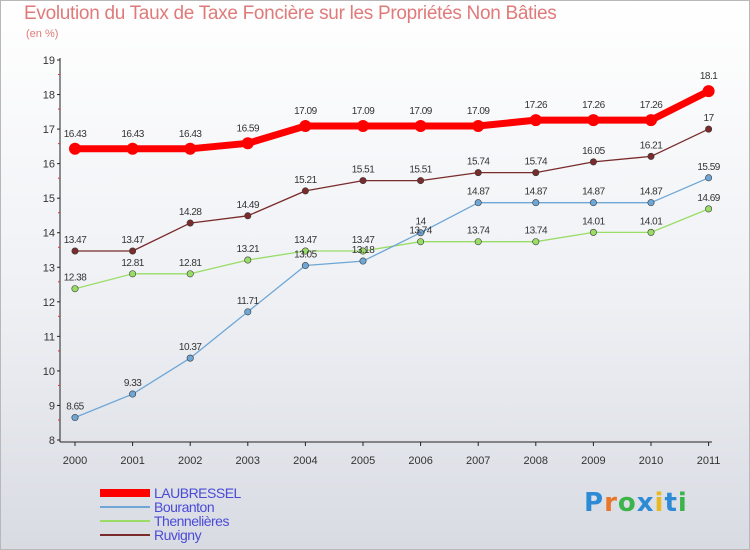  I want to click on data-label: 15.74, so click(536, 162).